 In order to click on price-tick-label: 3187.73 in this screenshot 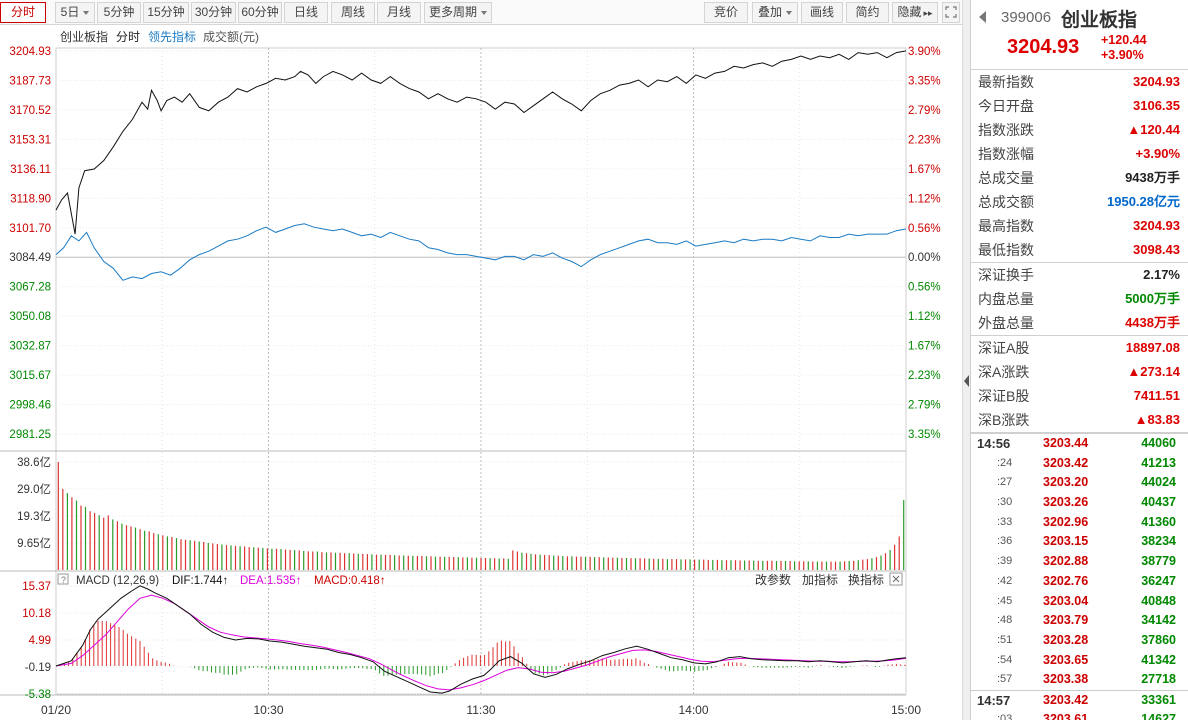, I will do `click(30, 81)`.